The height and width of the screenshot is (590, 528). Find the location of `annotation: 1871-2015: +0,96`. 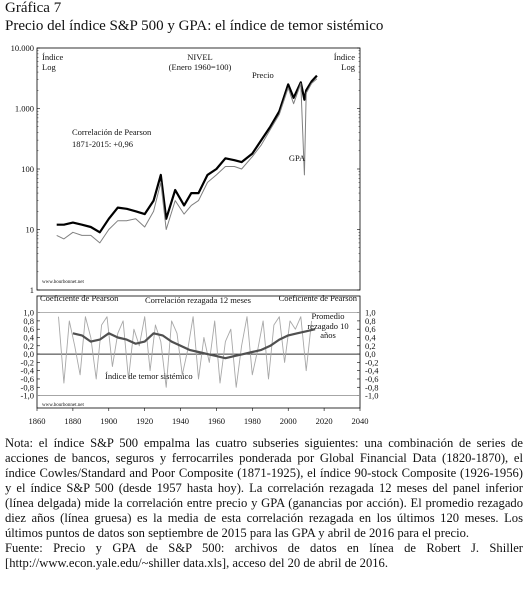

annotation: 1871-2015: +0,96 is located at coordinates (102, 144).